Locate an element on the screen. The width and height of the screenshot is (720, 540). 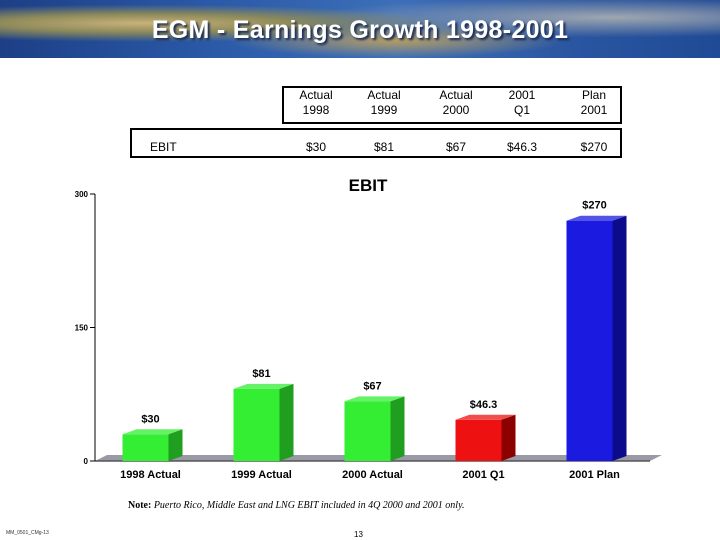
x-category-label: 2000 Actual is located at coordinates (372, 475).